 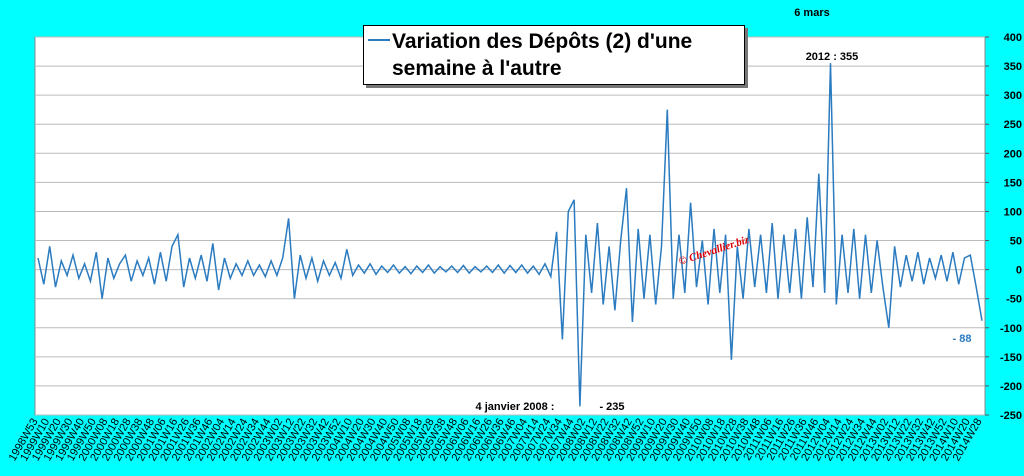 I want to click on y-tick-label: -250, so click(x=1011, y=416).